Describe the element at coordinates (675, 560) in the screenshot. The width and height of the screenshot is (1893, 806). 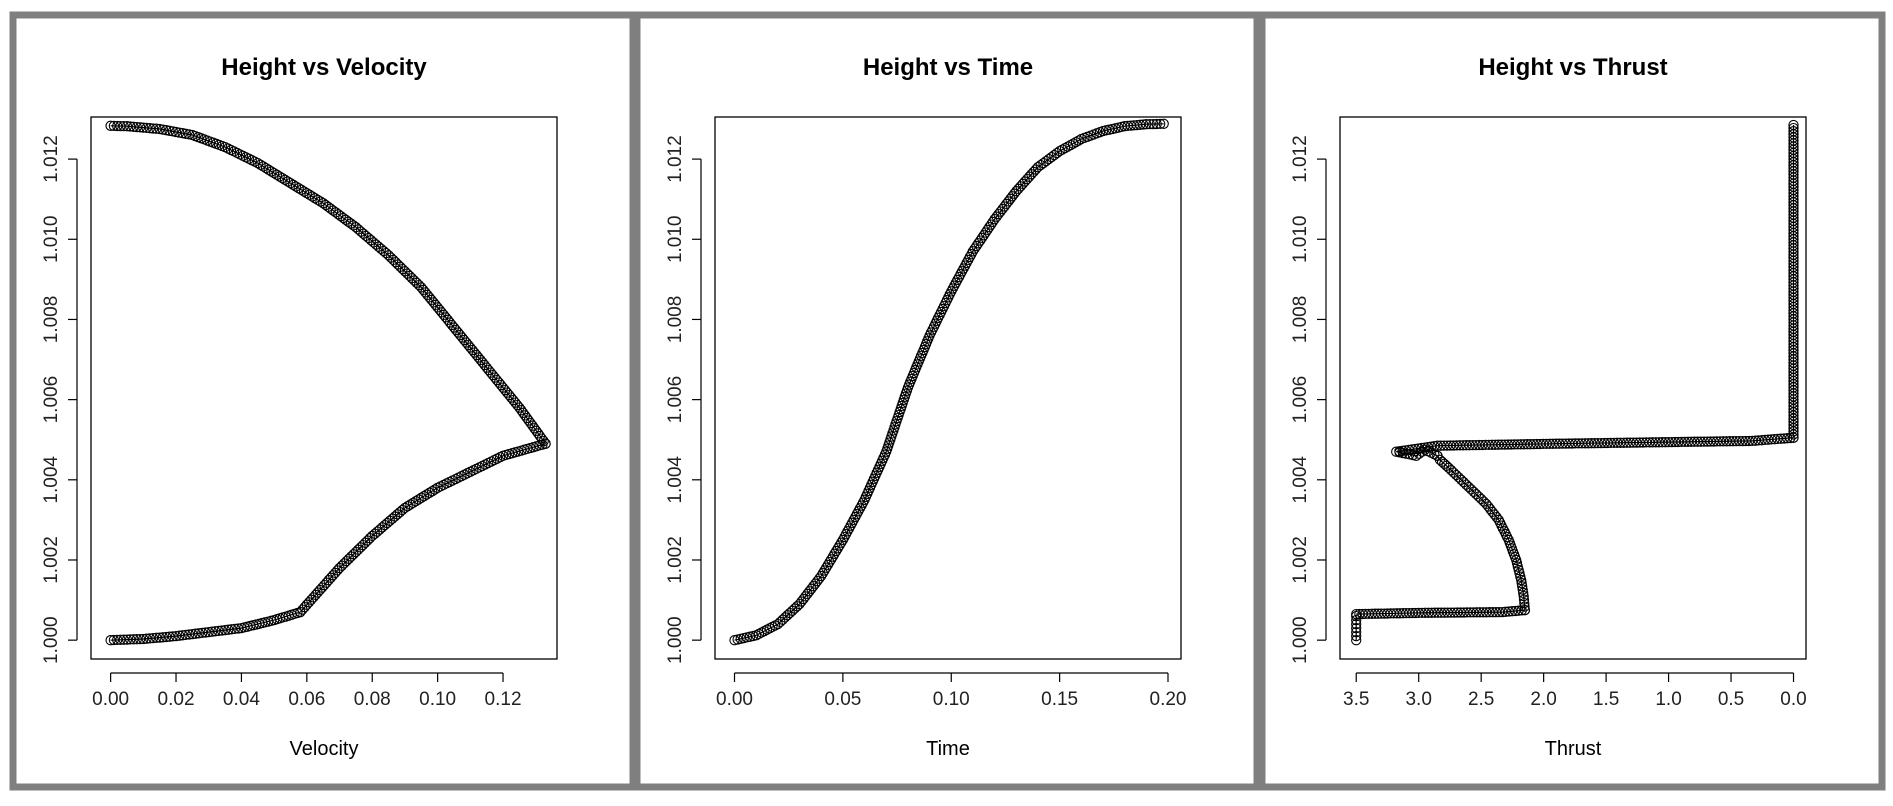
I see `y-tick-label: 1.002` at that location.